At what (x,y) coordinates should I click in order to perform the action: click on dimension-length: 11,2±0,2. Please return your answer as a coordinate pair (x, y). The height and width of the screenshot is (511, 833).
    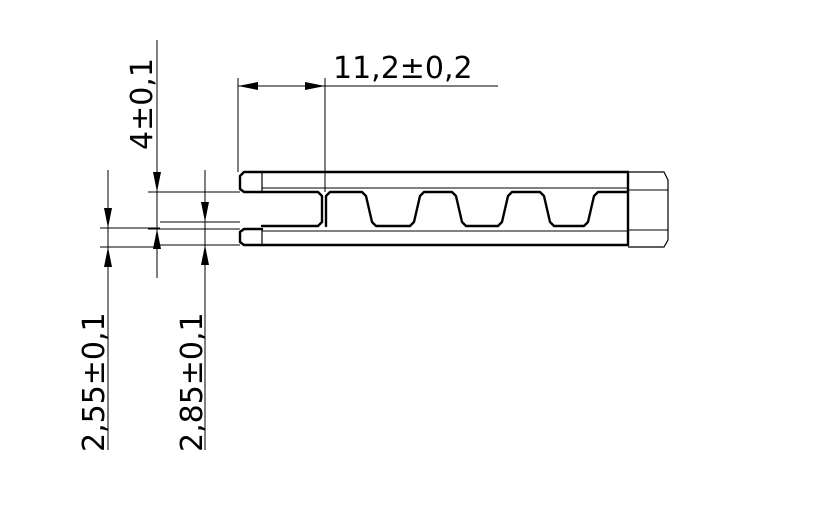
    Looking at the image, I should click on (367, 121).